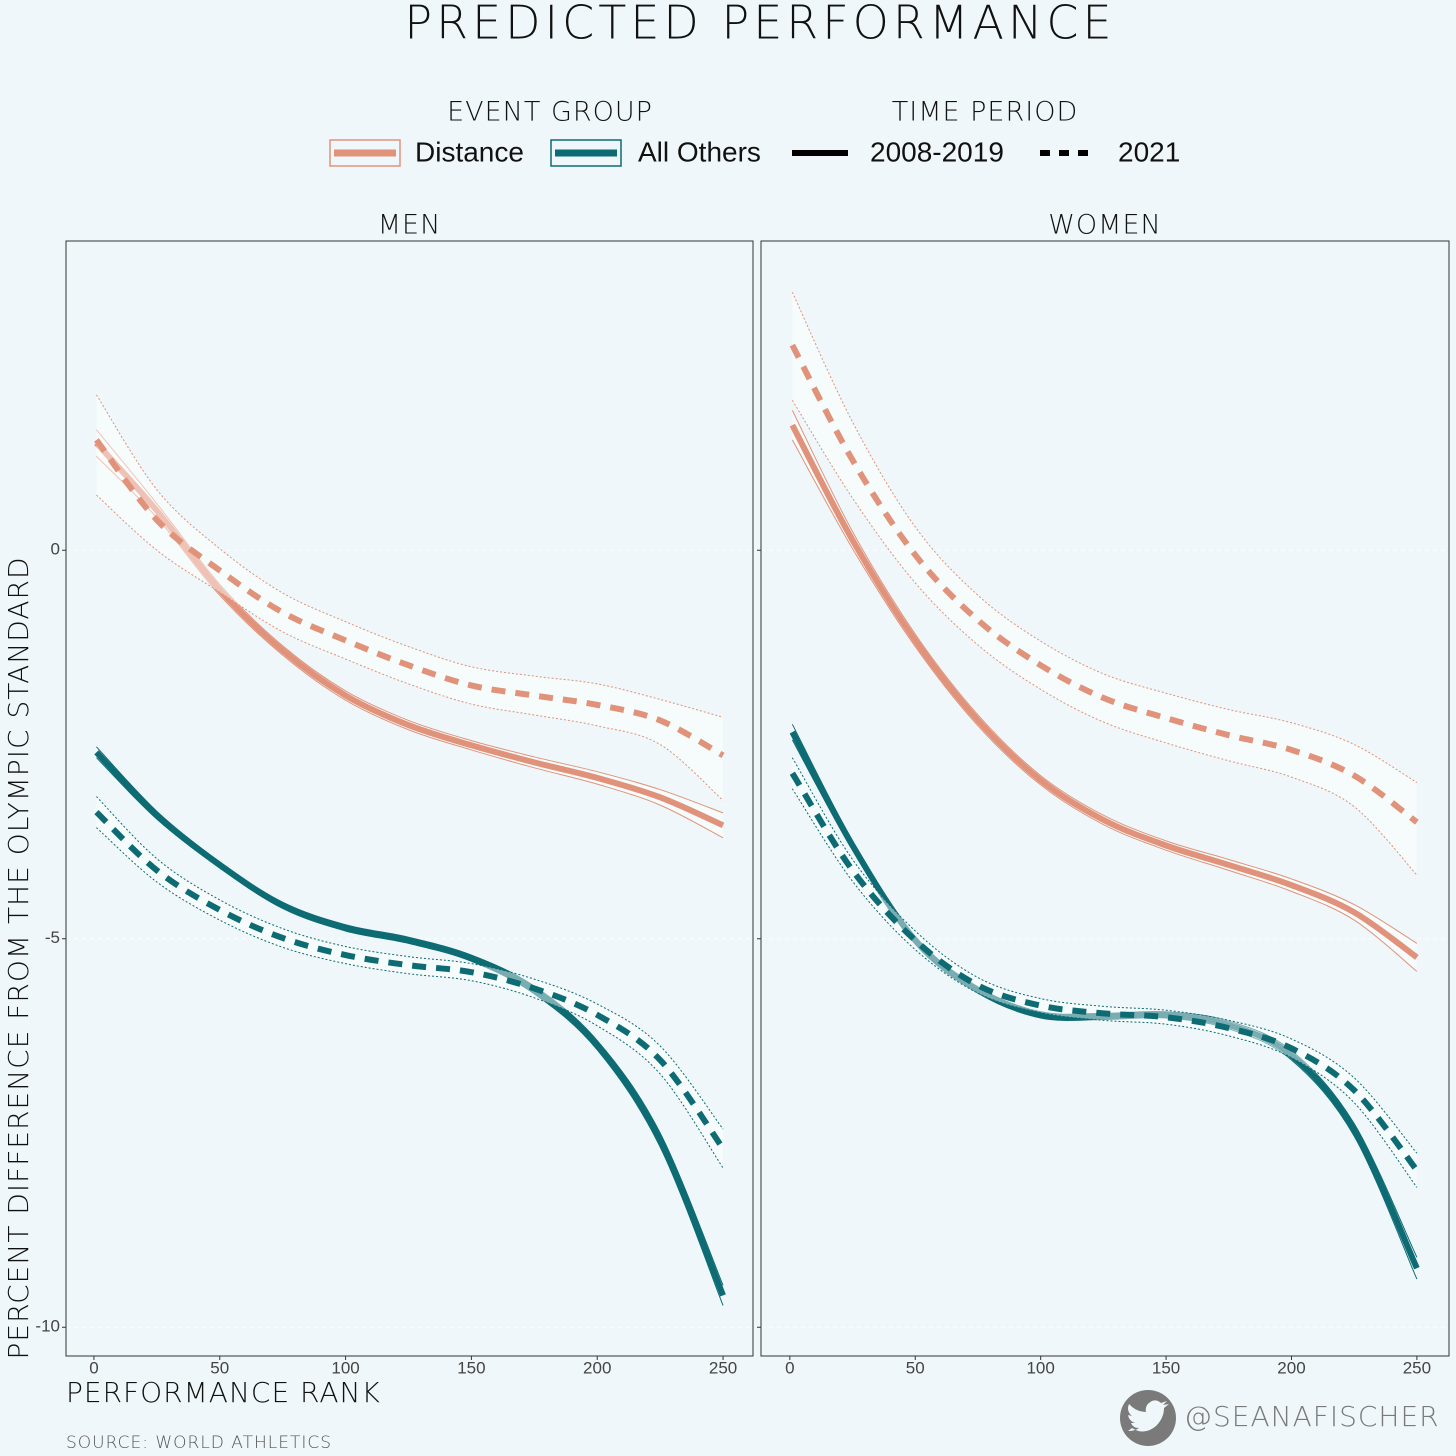 Image resolution: width=1456 pixels, height=1456 pixels. Describe the element at coordinates (759, 25) in the screenshot. I see `chart-title: PREDICTED PERFORMANCE` at that location.